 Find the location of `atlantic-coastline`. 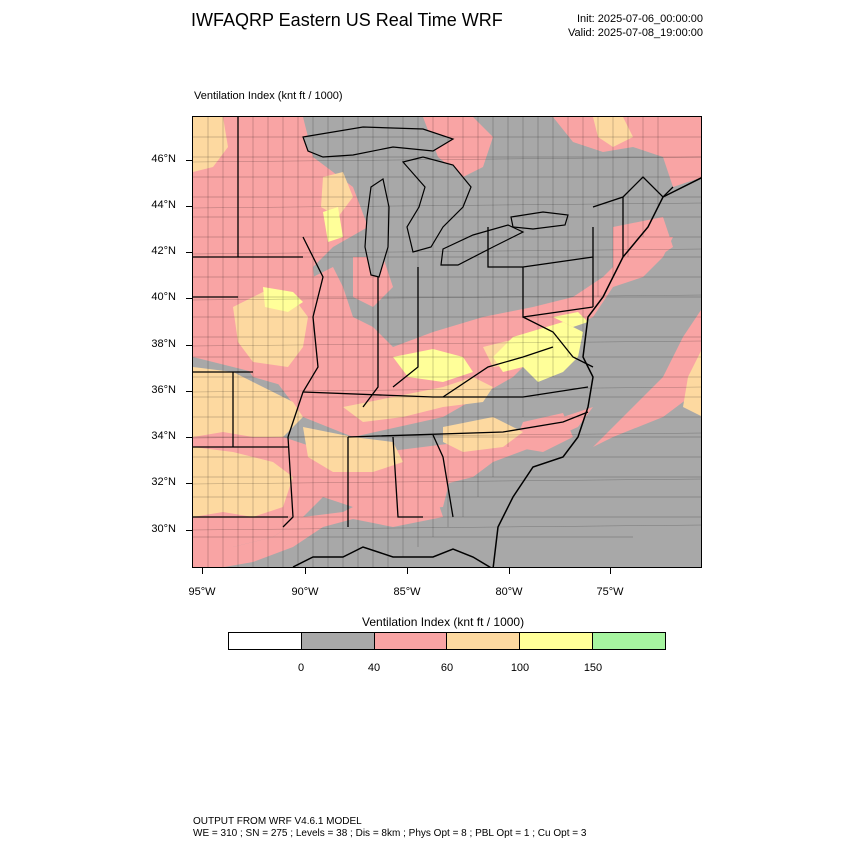

atlantic-coastline is located at coordinates (596, 372).